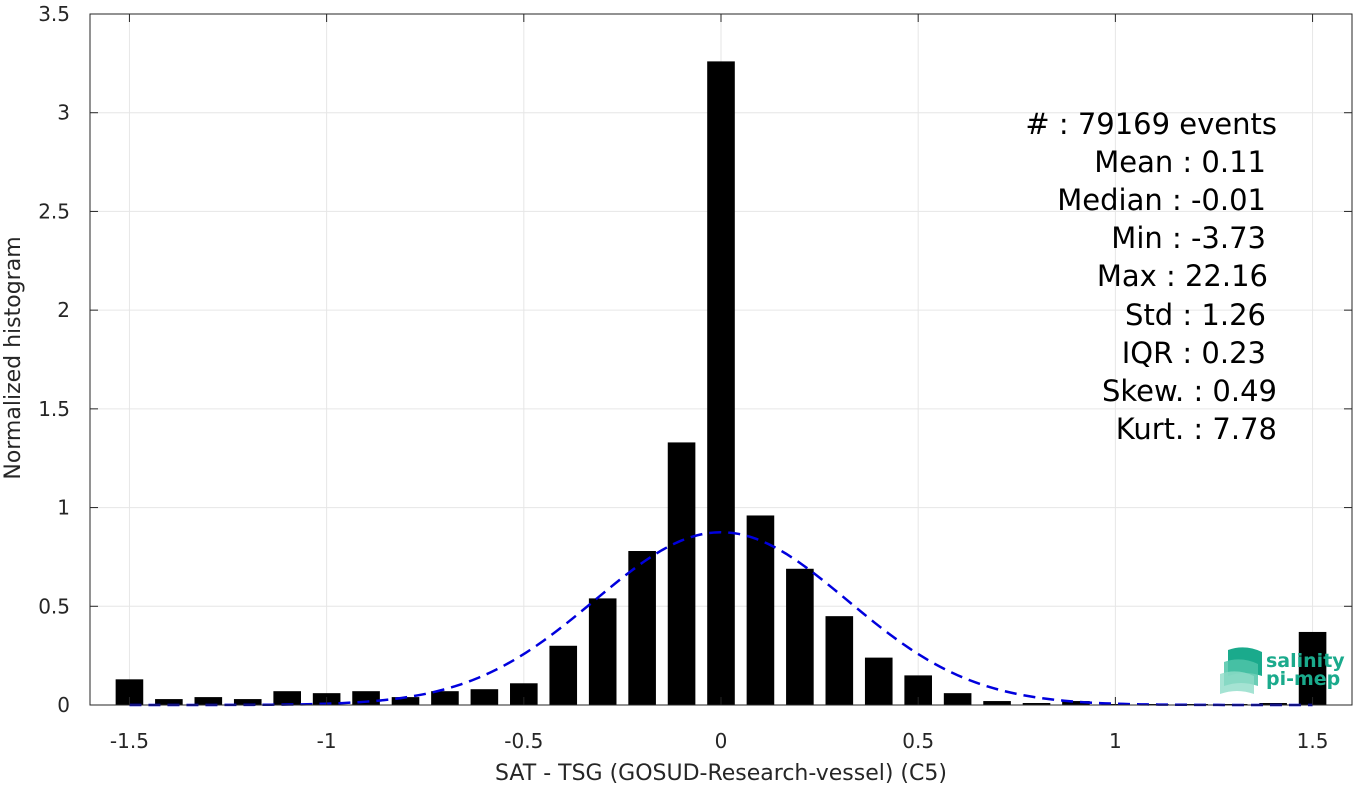 The width and height of the screenshot is (1367, 785). What do you see at coordinates (721, 773) in the screenshot?
I see `x-axis-title: SAT - TSG (GOSUD-Research-vessel) (C5)` at bounding box center [721, 773].